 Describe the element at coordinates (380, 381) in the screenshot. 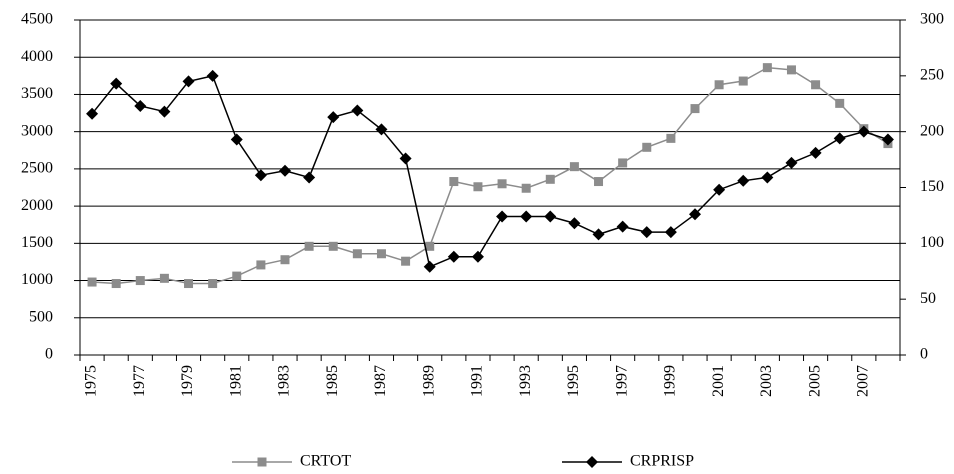

I see `x-tick-label: 1987` at that location.